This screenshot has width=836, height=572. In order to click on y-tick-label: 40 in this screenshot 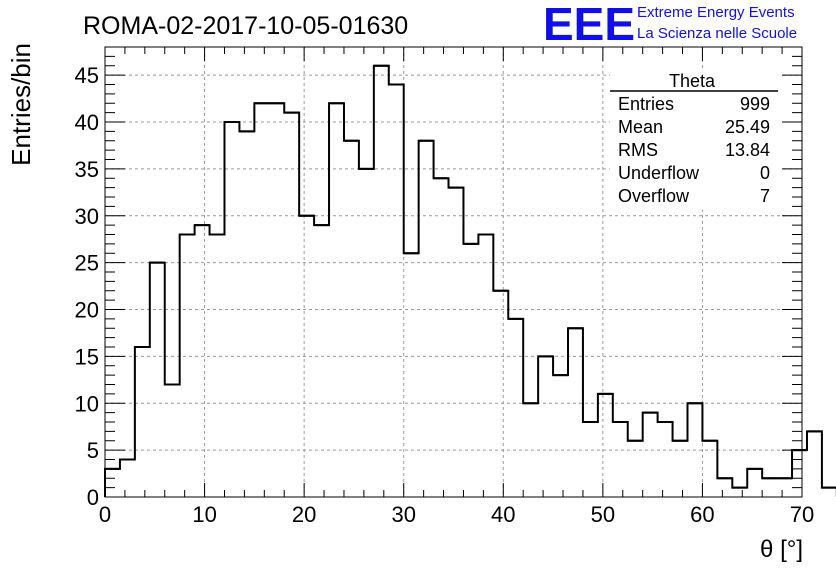, I will do `click(87, 122)`.